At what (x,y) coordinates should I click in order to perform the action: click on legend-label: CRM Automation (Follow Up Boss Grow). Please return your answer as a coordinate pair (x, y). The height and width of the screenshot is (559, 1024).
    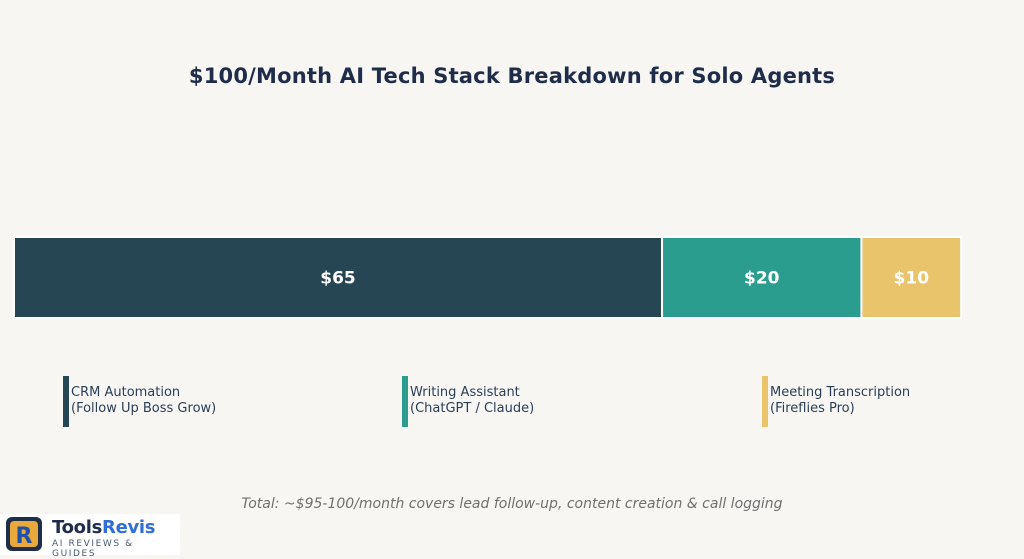
    Looking at the image, I should click on (144, 400).